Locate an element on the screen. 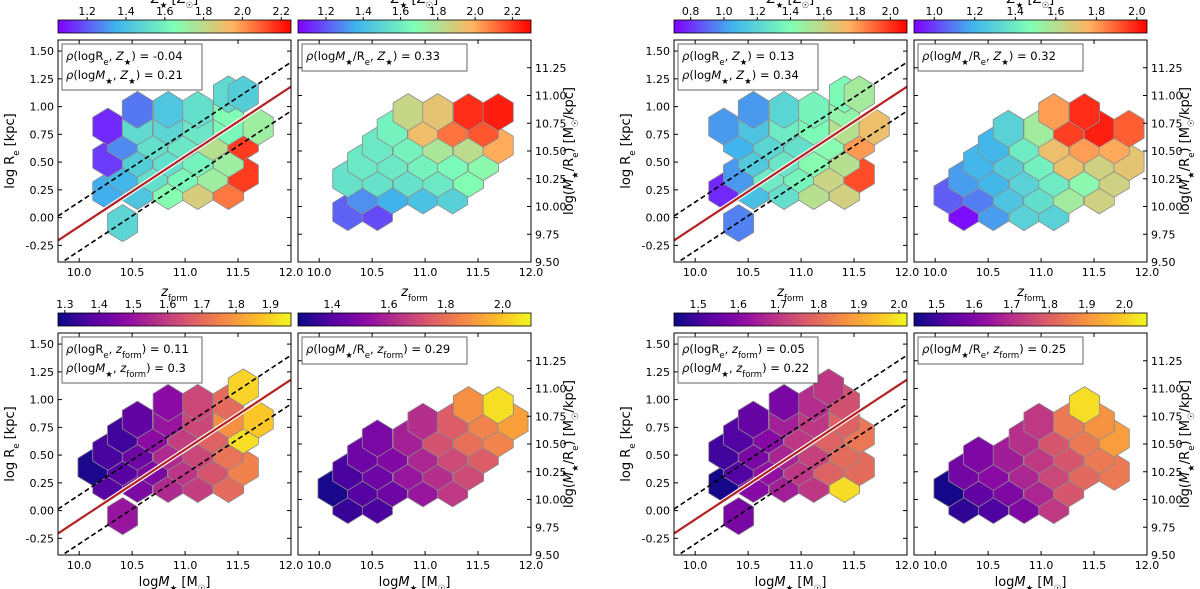  colorbar-tick-label: 2.2 is located at coordinates (513, 11).